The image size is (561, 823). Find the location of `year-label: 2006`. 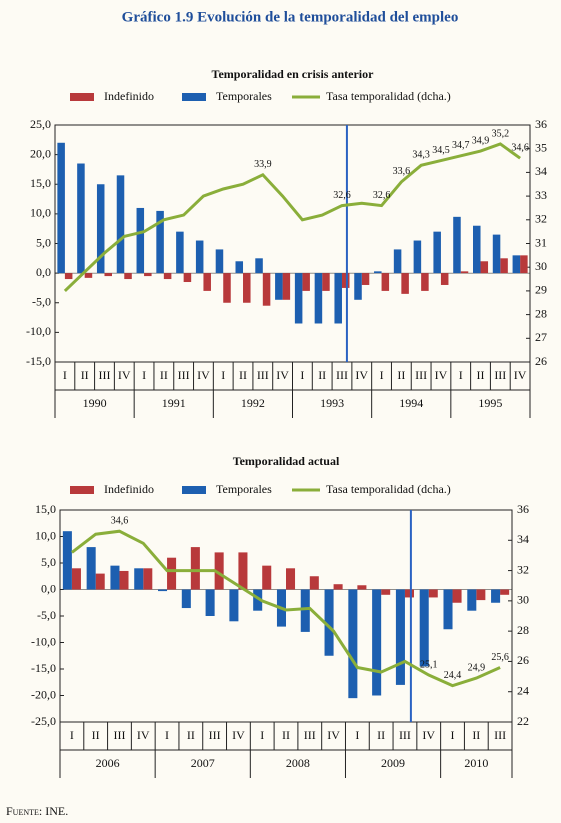

year-label: 2006 is located at coordinates (108, 763).